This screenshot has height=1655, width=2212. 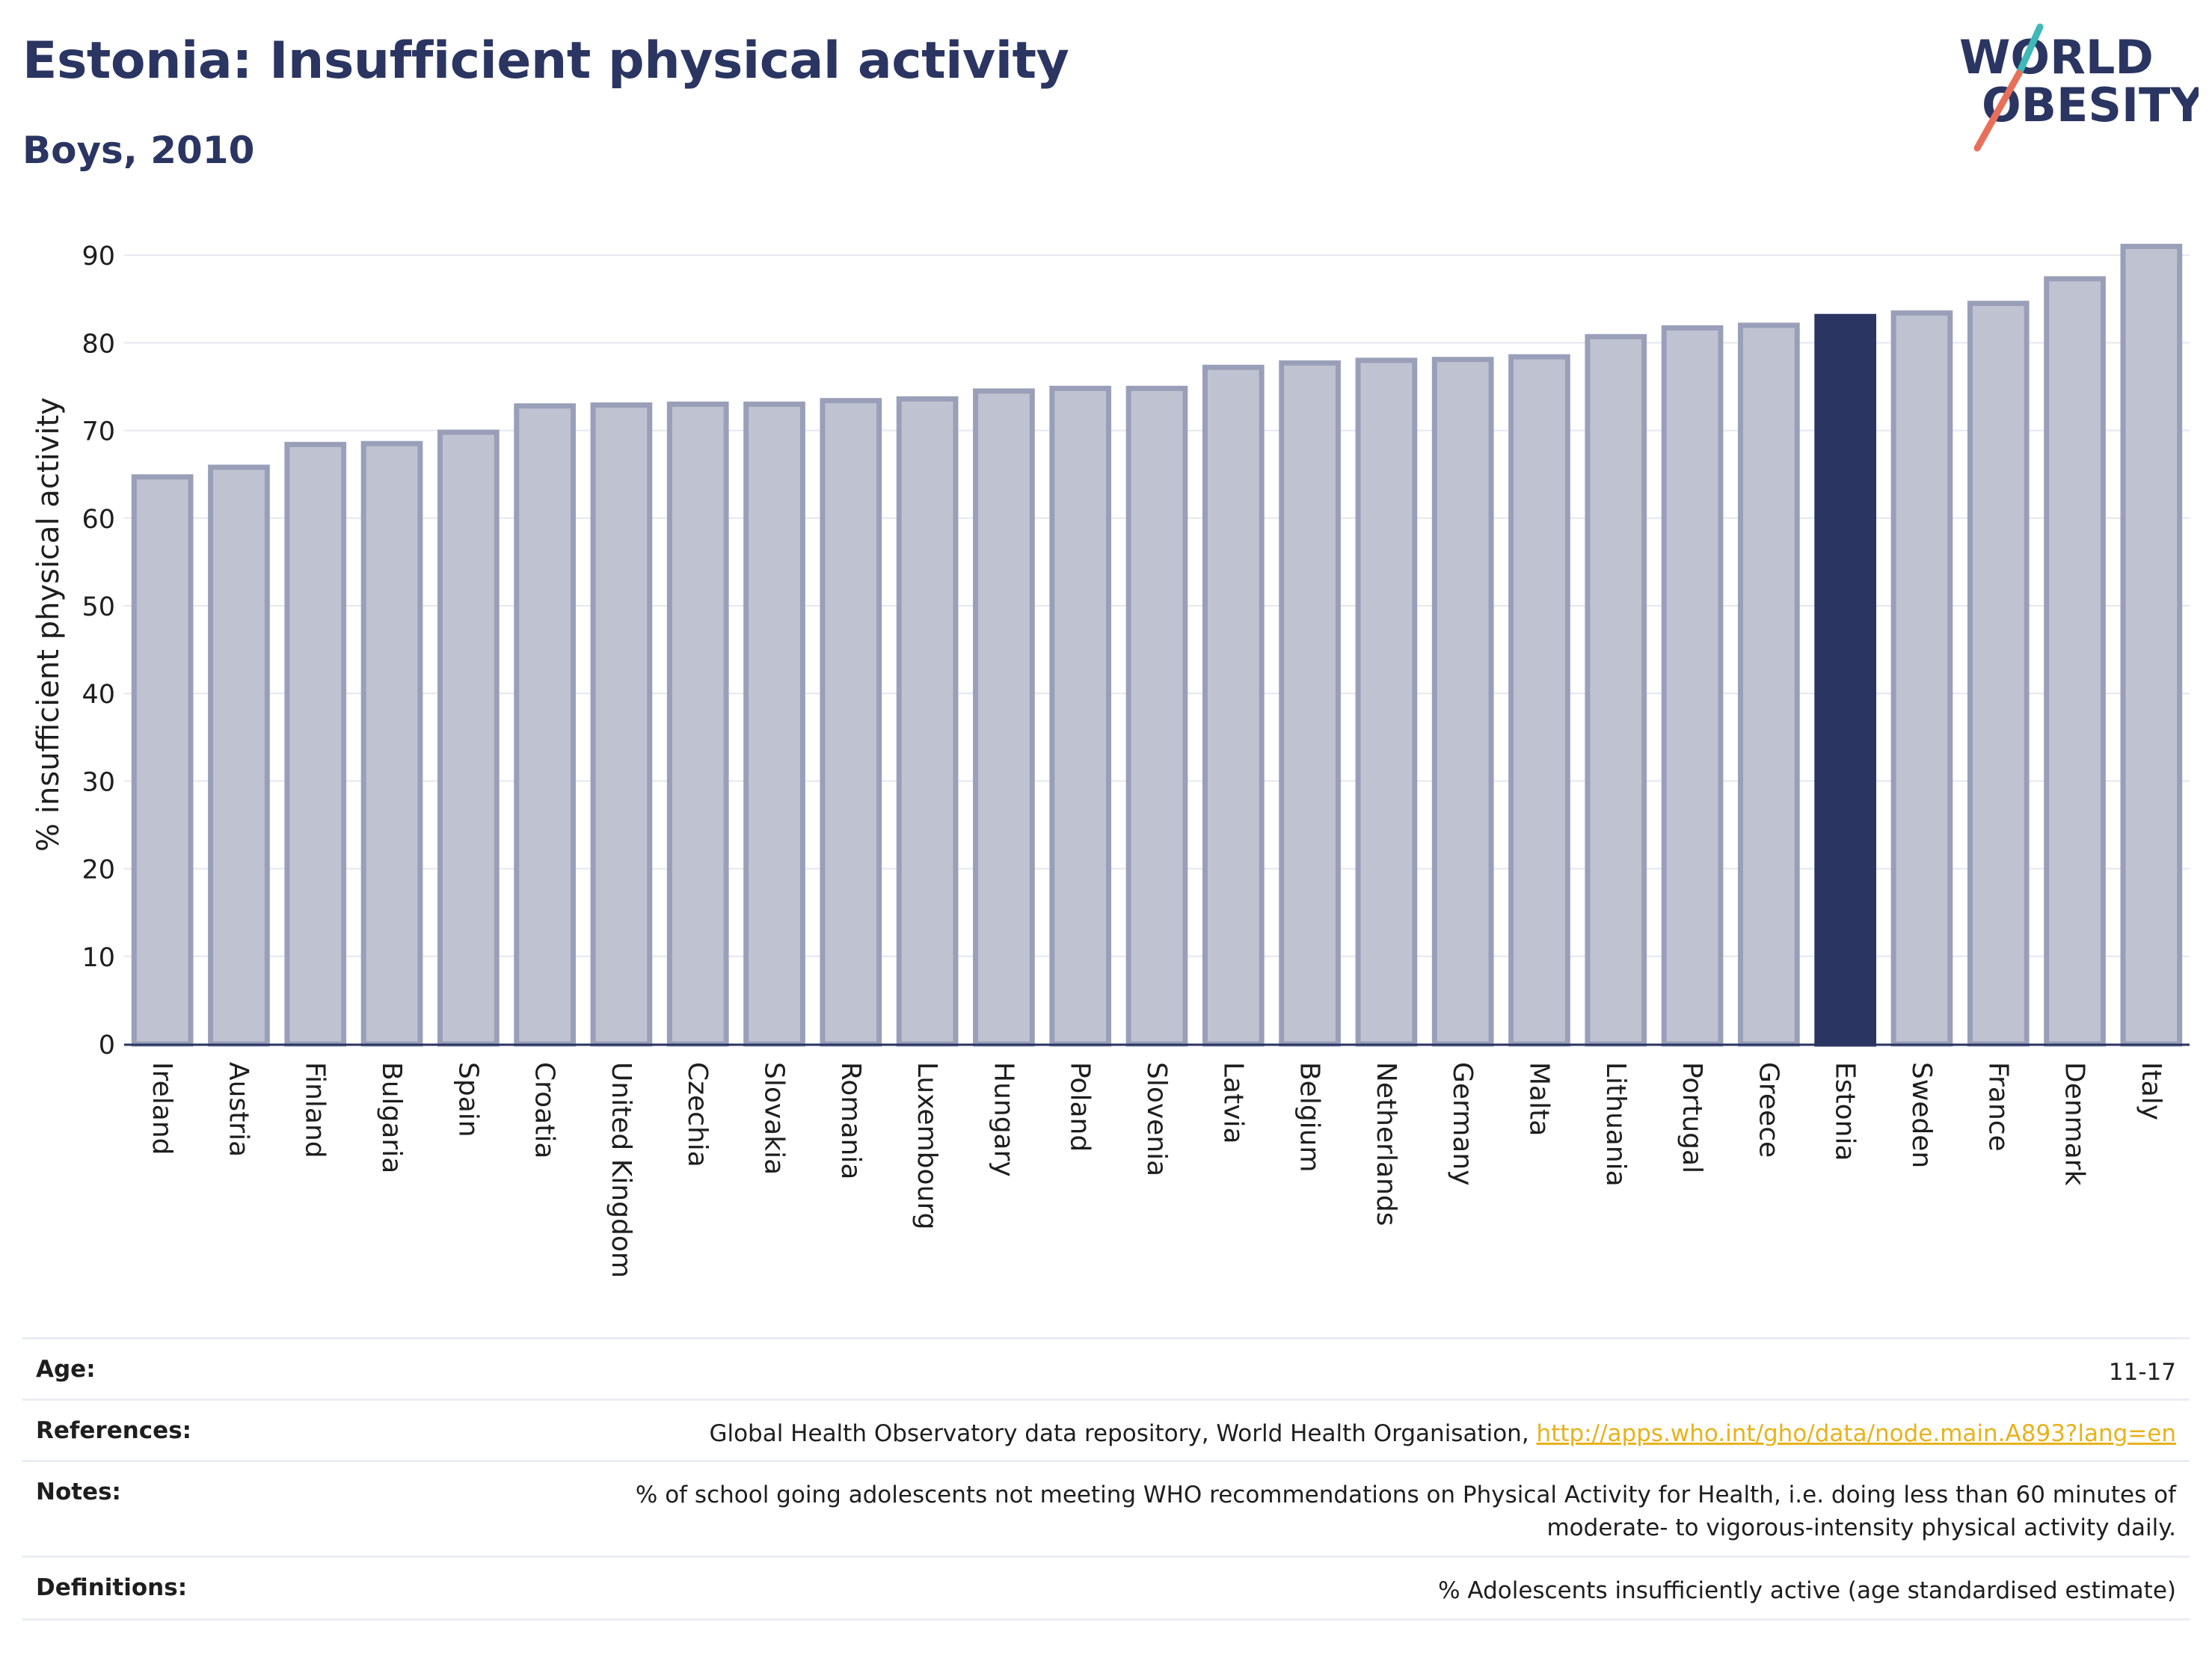 I want to click on y-tick-label: 50, so click(x=98, y=607).